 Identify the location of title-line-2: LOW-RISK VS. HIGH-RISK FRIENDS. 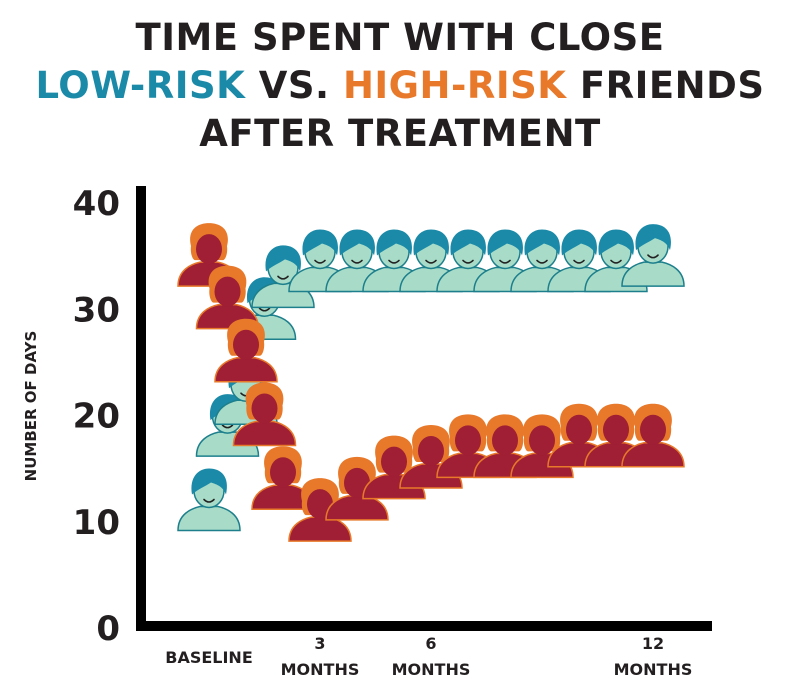
(400, 86).